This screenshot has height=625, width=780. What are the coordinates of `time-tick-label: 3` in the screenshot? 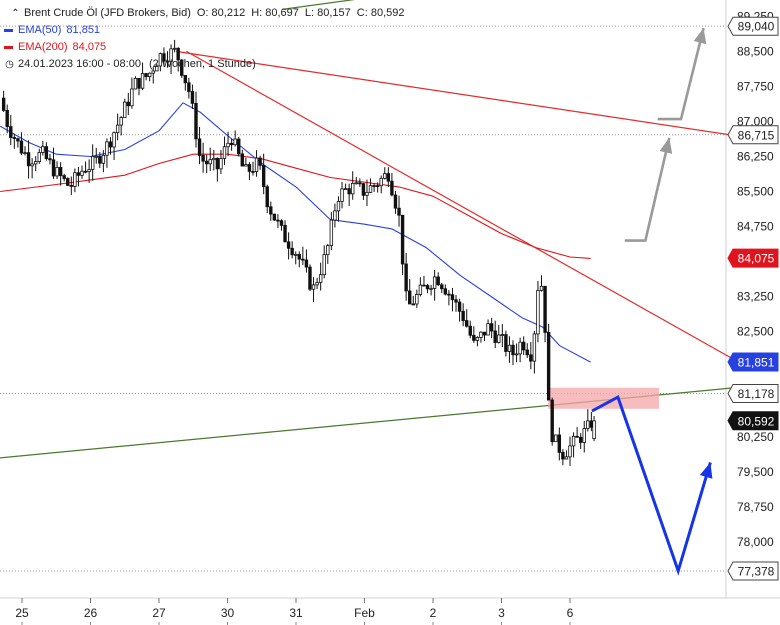 It's located at (501, 613).